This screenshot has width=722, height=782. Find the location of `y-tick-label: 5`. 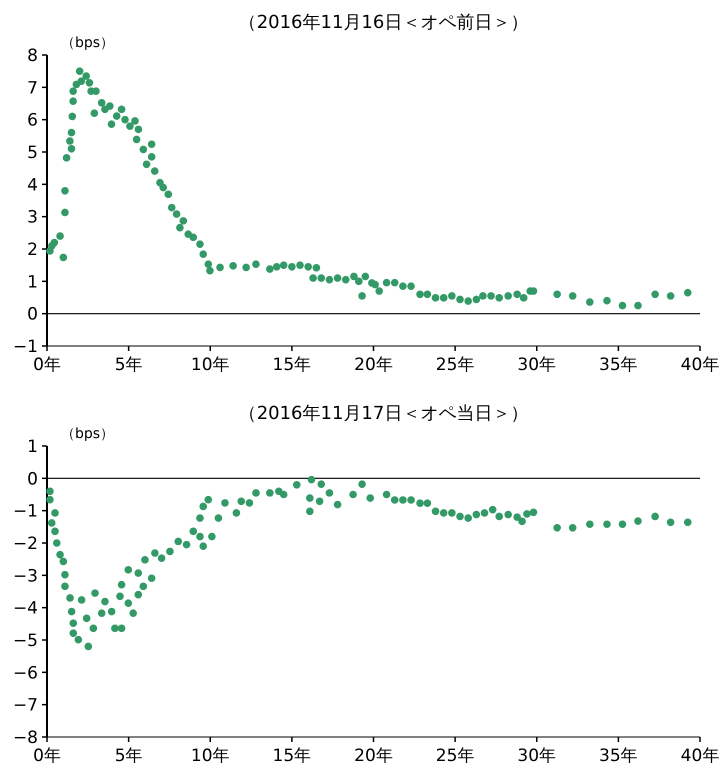

y-tick-label: 5 is located at coordinates (32, 153).